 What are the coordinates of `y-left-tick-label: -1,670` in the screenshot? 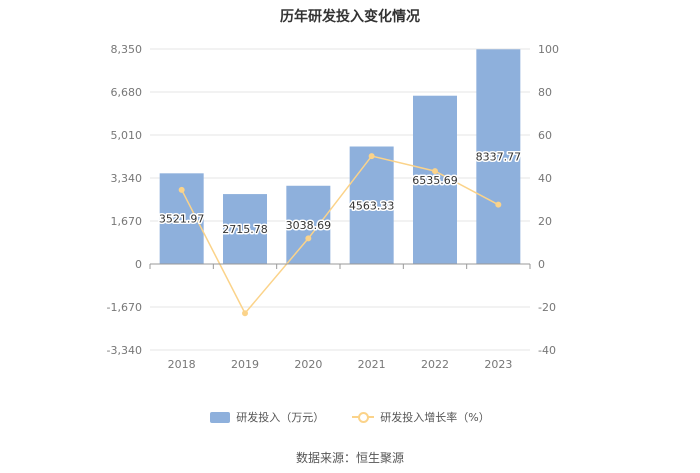 It's located at (124, 307).